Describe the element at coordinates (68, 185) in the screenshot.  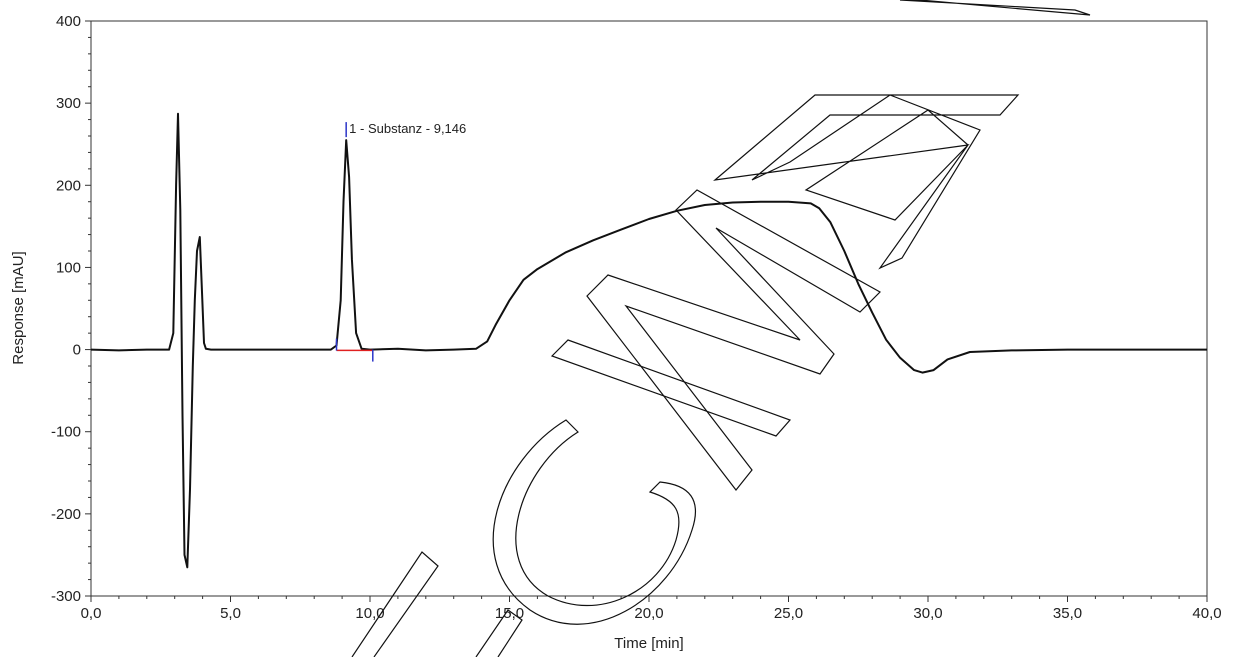
I see `y-tick-label: 200` at that location.